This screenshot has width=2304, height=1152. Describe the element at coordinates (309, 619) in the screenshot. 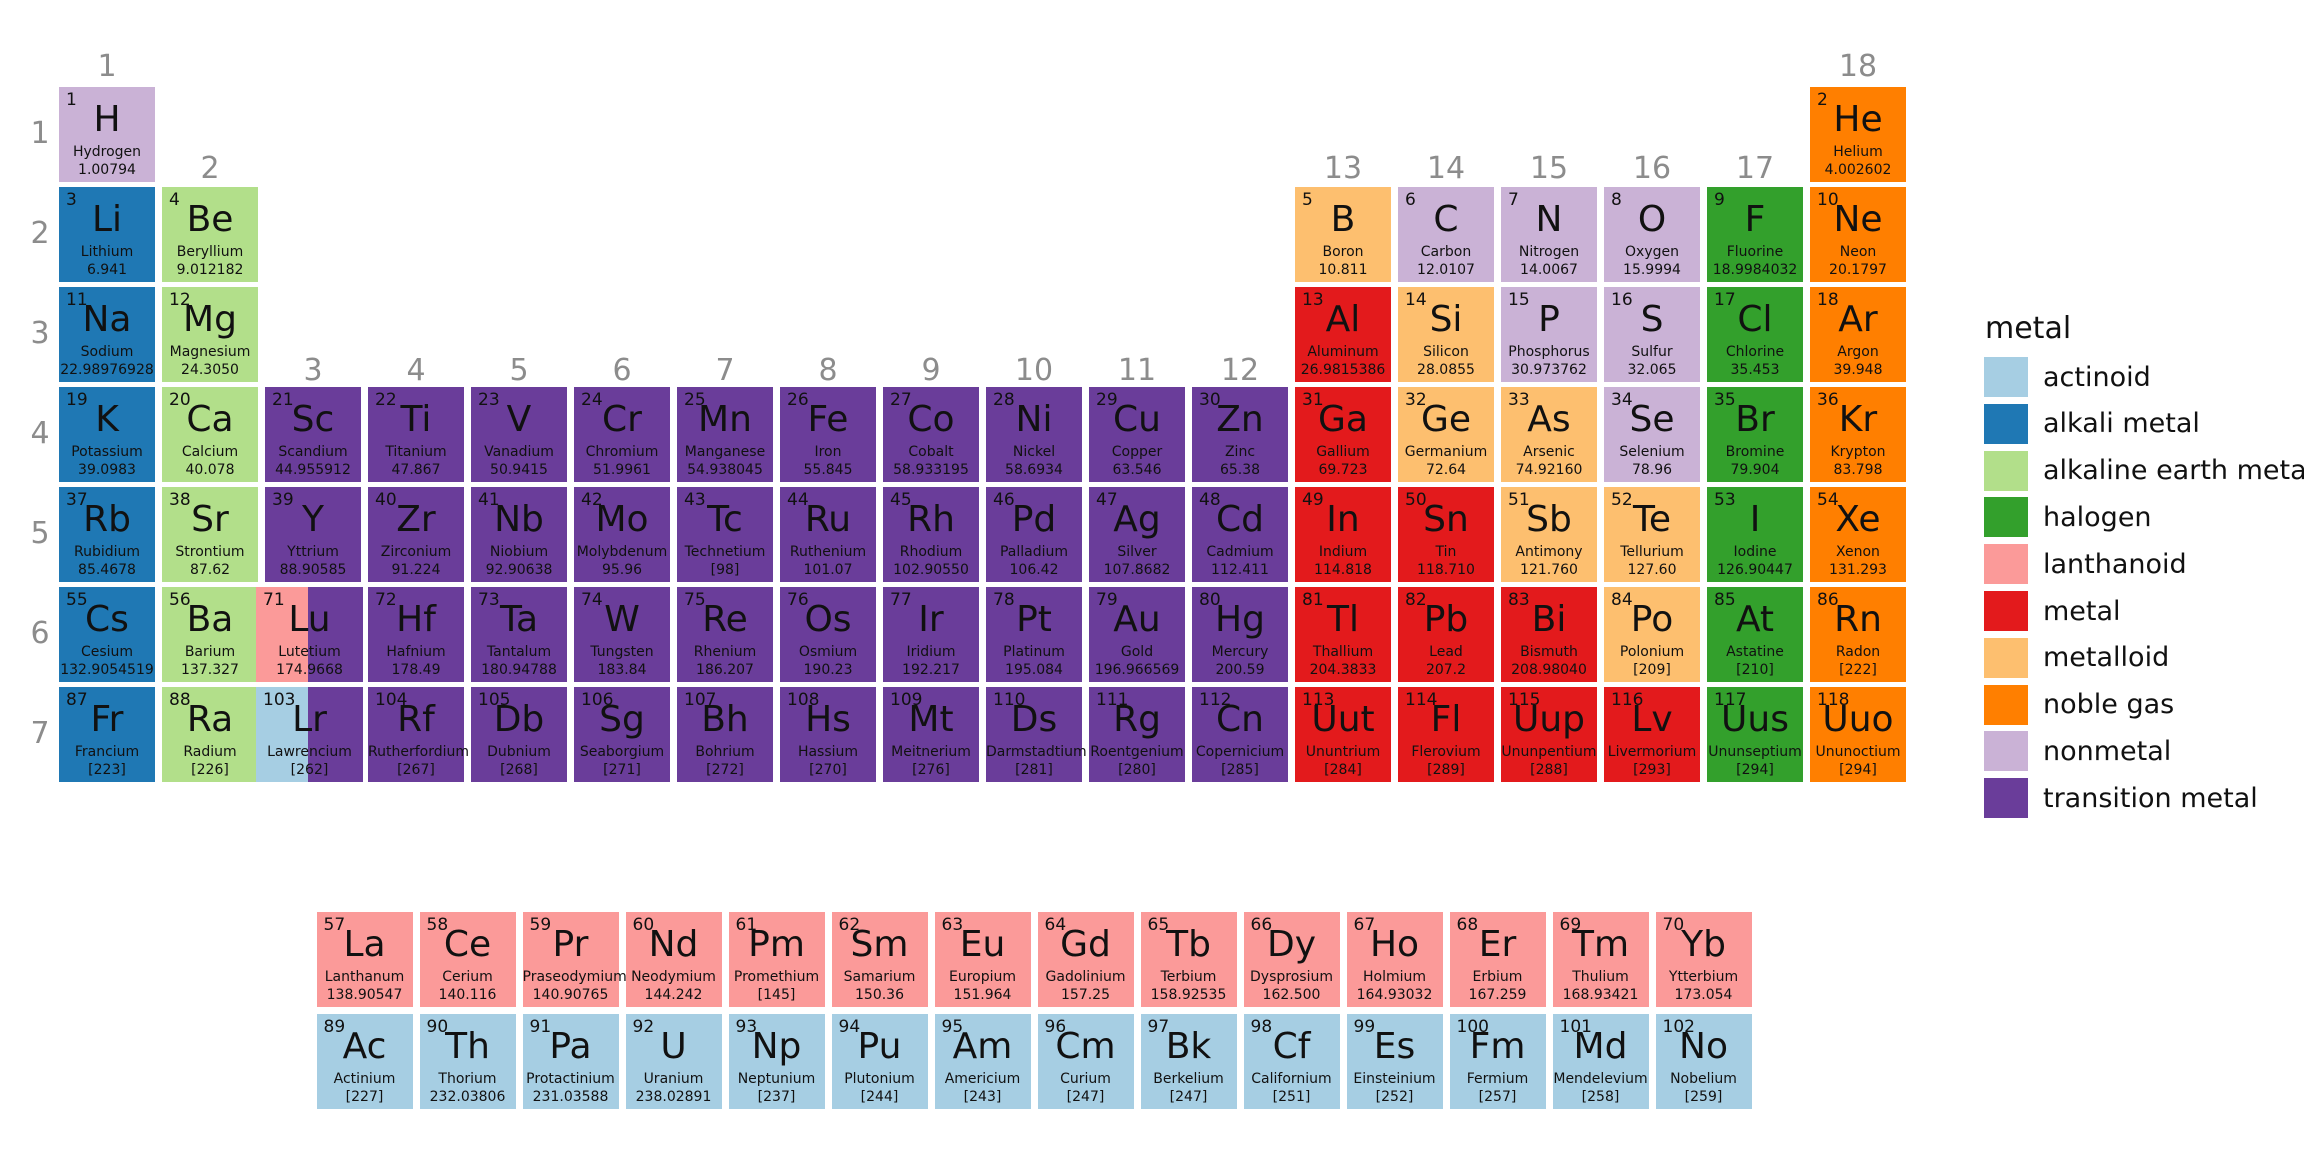

I see `element-symbol: Lu` at that location.